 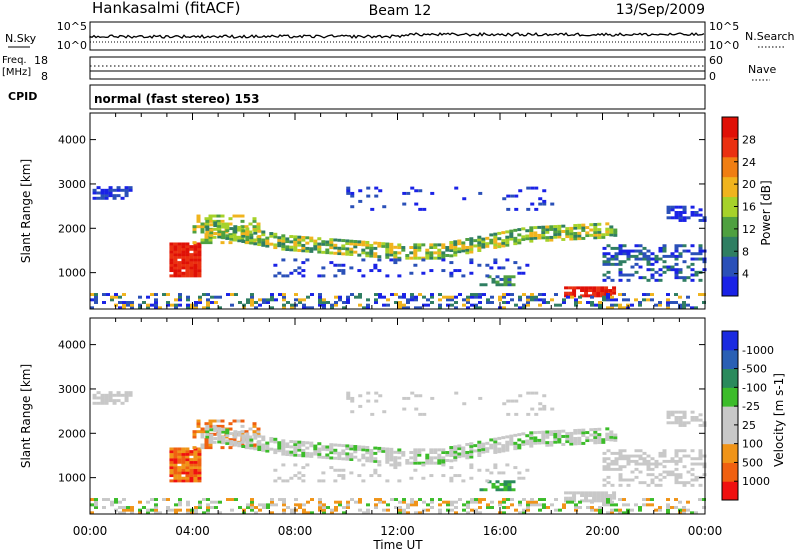 I want to click on power-colorbar-tick-label: 20, so click(x=749, y=184).